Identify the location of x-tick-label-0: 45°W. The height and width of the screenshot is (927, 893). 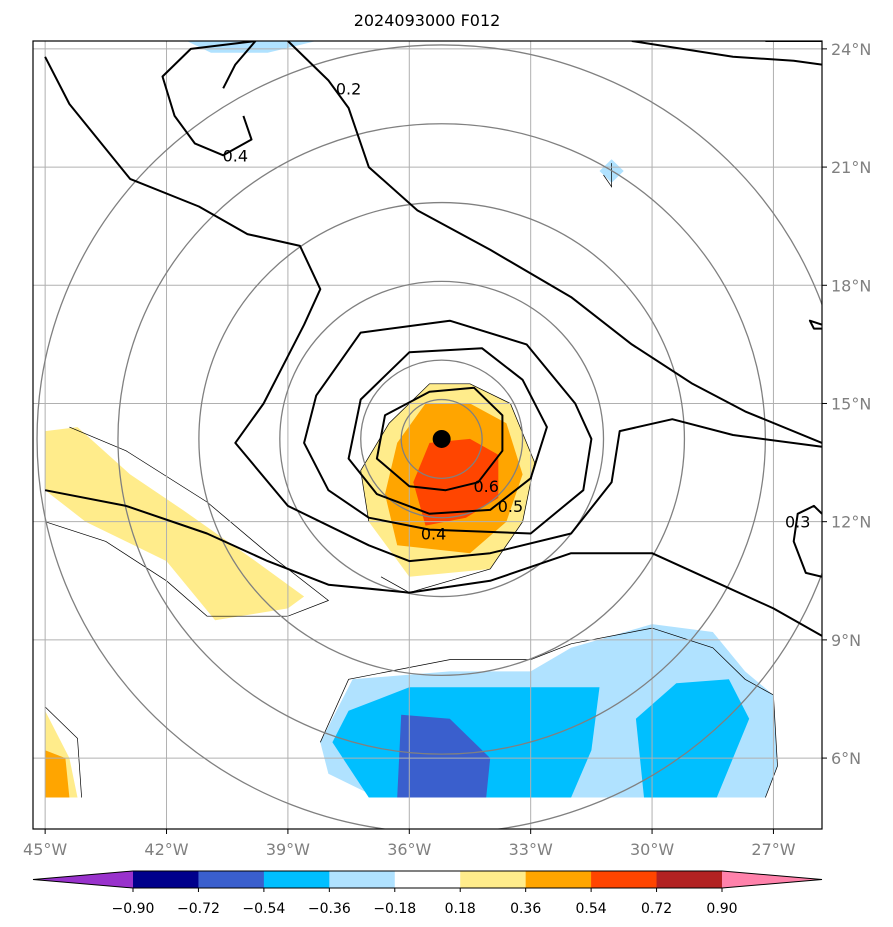
(45, 849).